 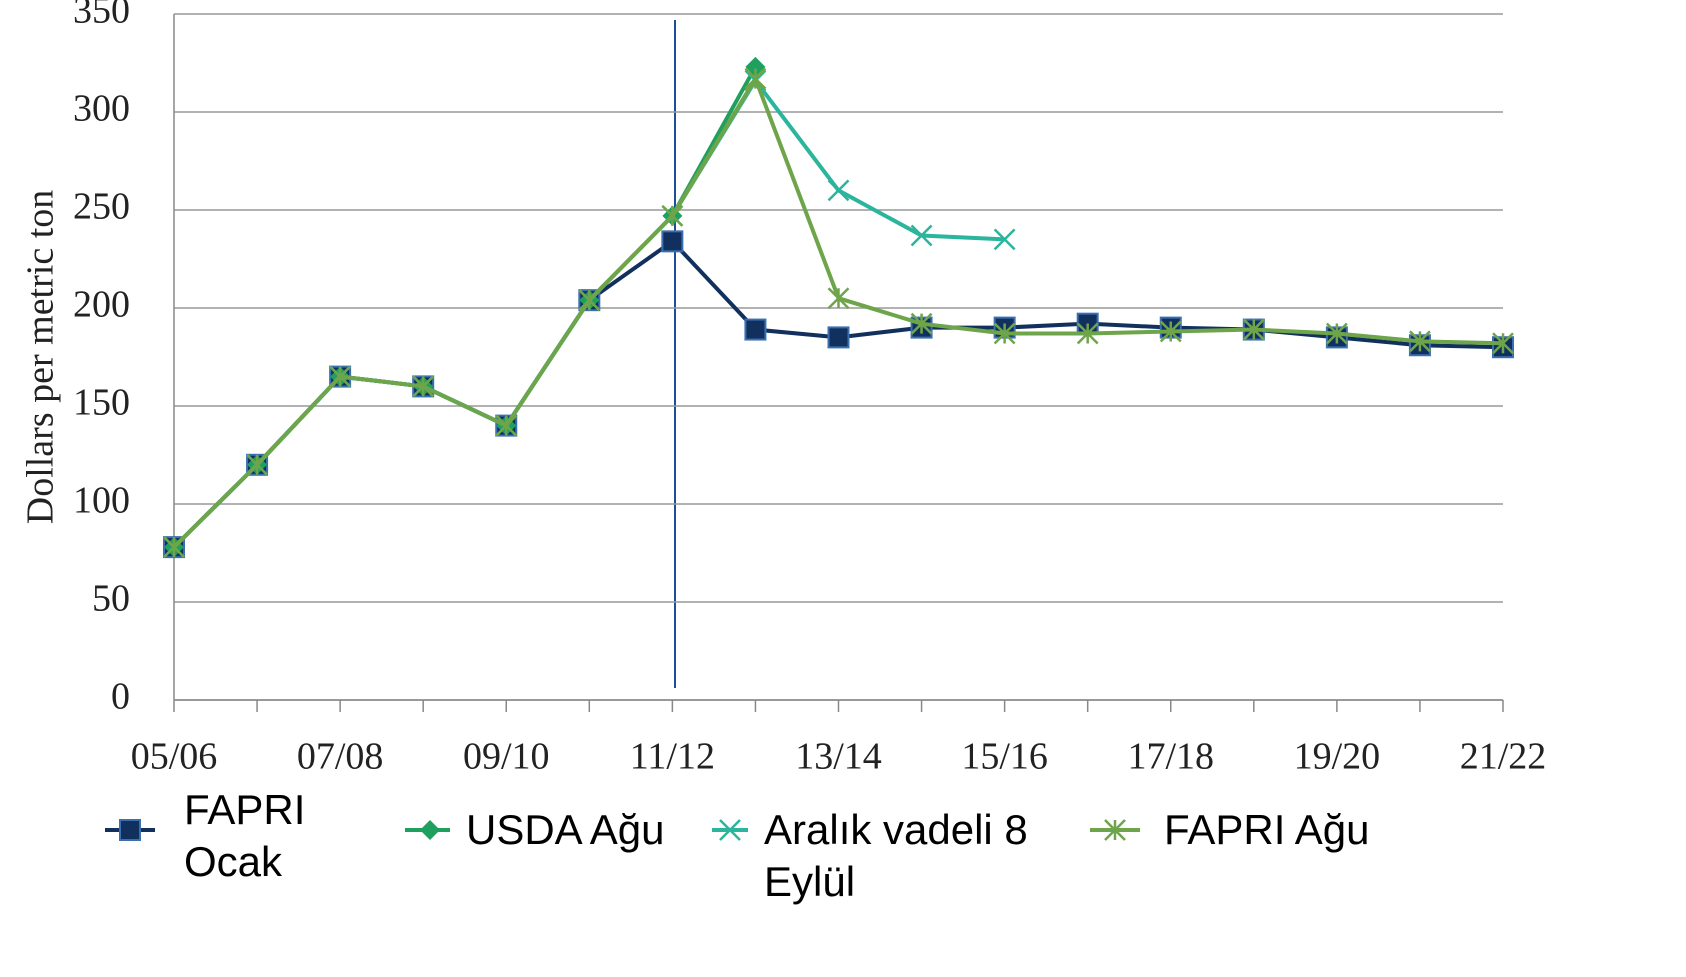 I want to click on y-tick-label: 250, so click(x=101, y=207).